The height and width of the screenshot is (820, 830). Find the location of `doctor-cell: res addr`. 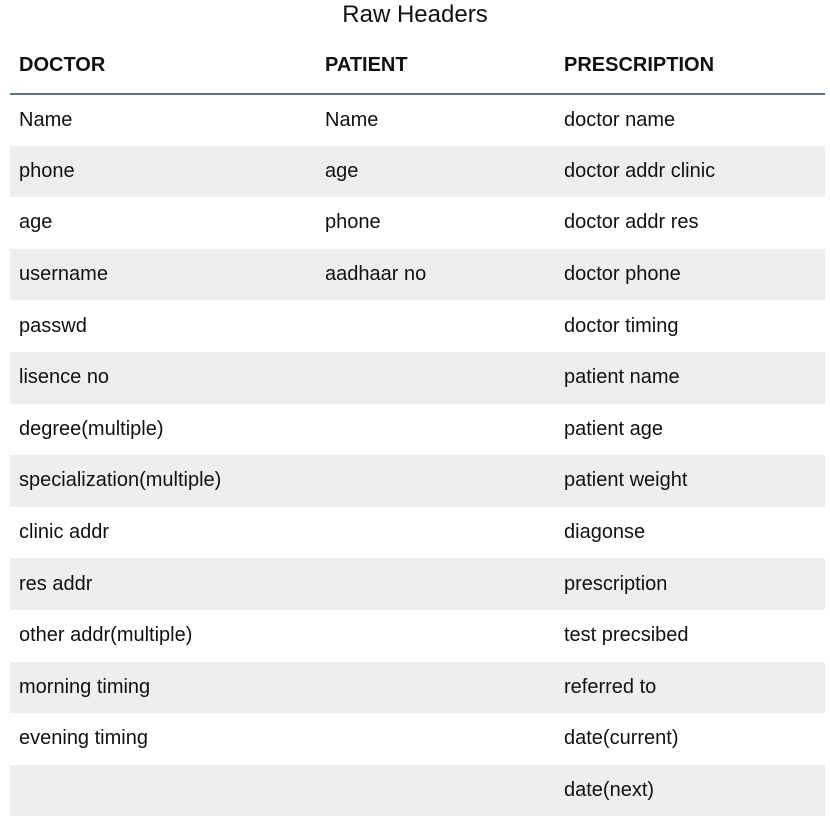

doctor-cell: res addr is located at coordinates (163, 584).